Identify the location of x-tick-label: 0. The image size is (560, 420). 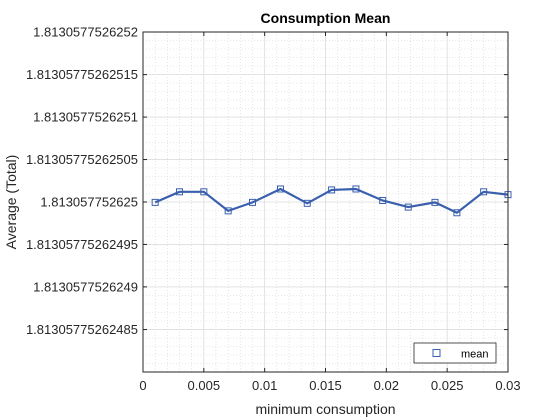
(142, 385).